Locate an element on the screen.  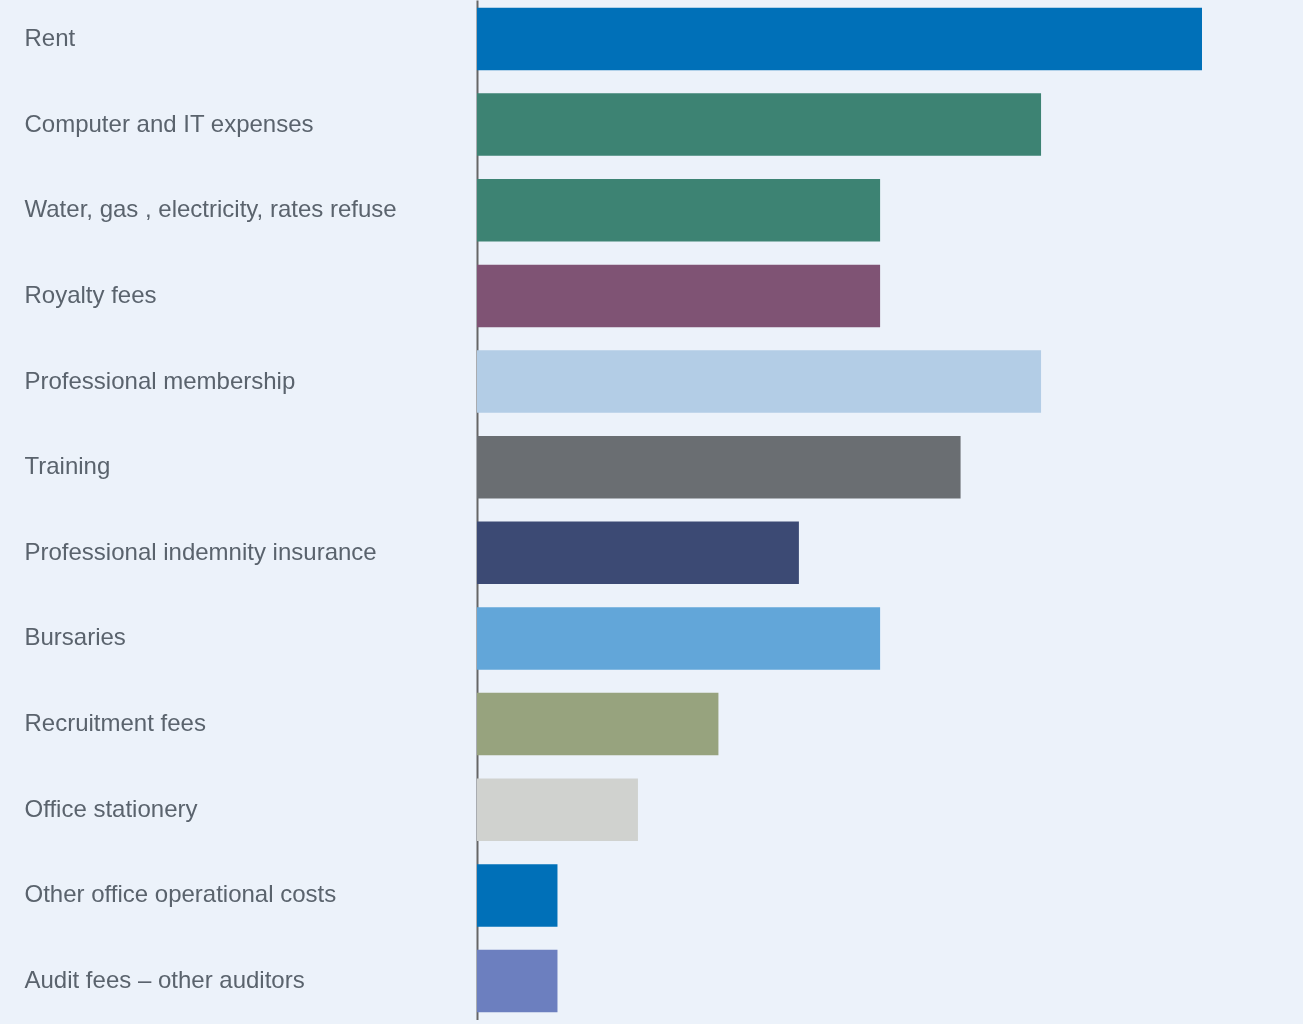
y-tick-label: Water, gas , electricity, rates refuse is located at coordinates (210, 209).